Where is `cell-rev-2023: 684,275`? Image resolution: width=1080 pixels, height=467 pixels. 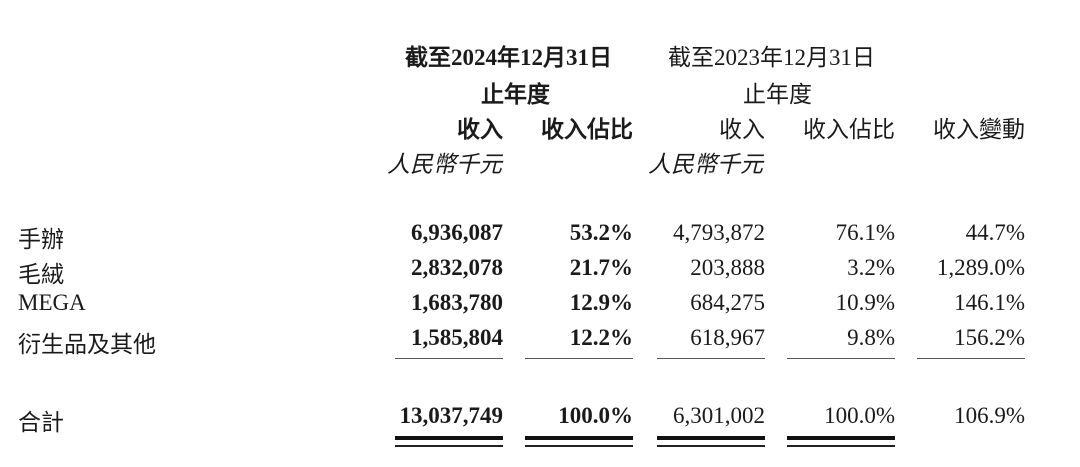
cell-rev-2023: 684,275 is located at coordinates (727, 302).